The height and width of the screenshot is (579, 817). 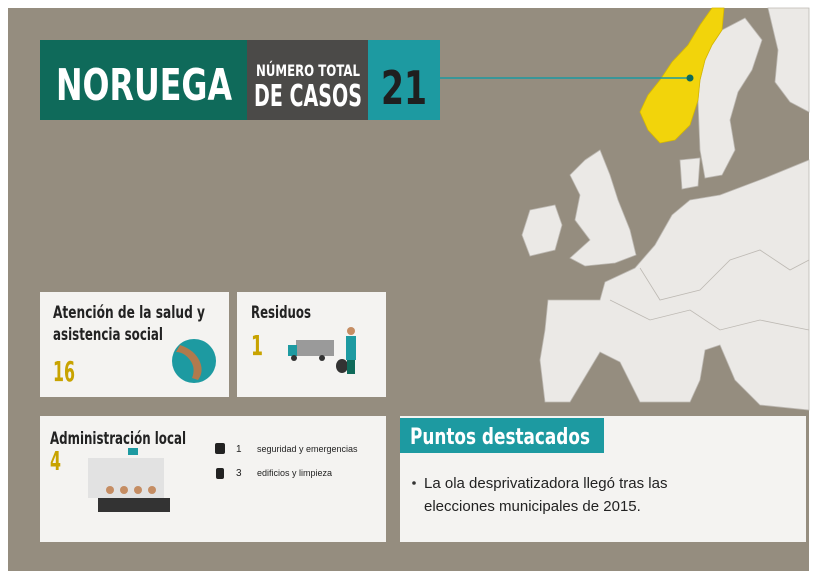 I want to click on total-label-box, so click(x=307, y=80).